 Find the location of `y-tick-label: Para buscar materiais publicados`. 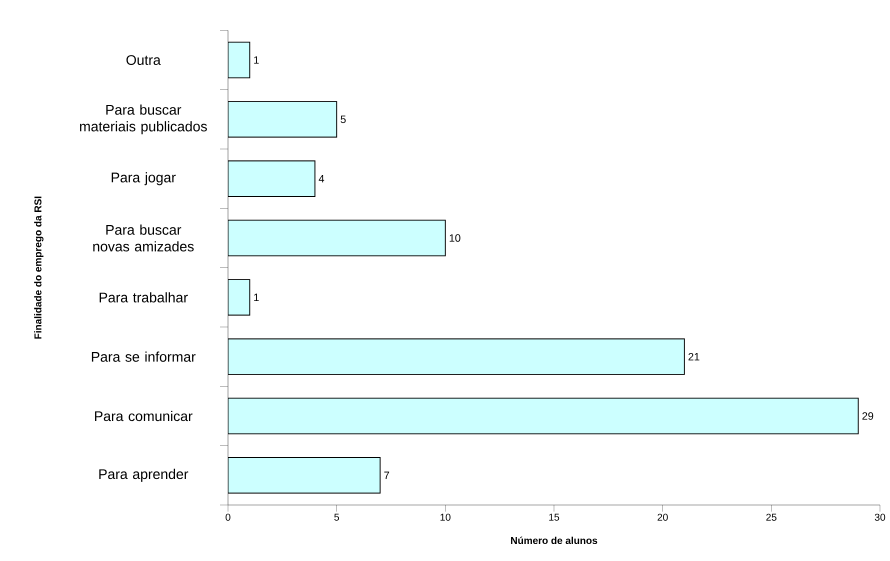

y-tick-label: Para buscar materiais publicados is located at coordinates (143, 119).